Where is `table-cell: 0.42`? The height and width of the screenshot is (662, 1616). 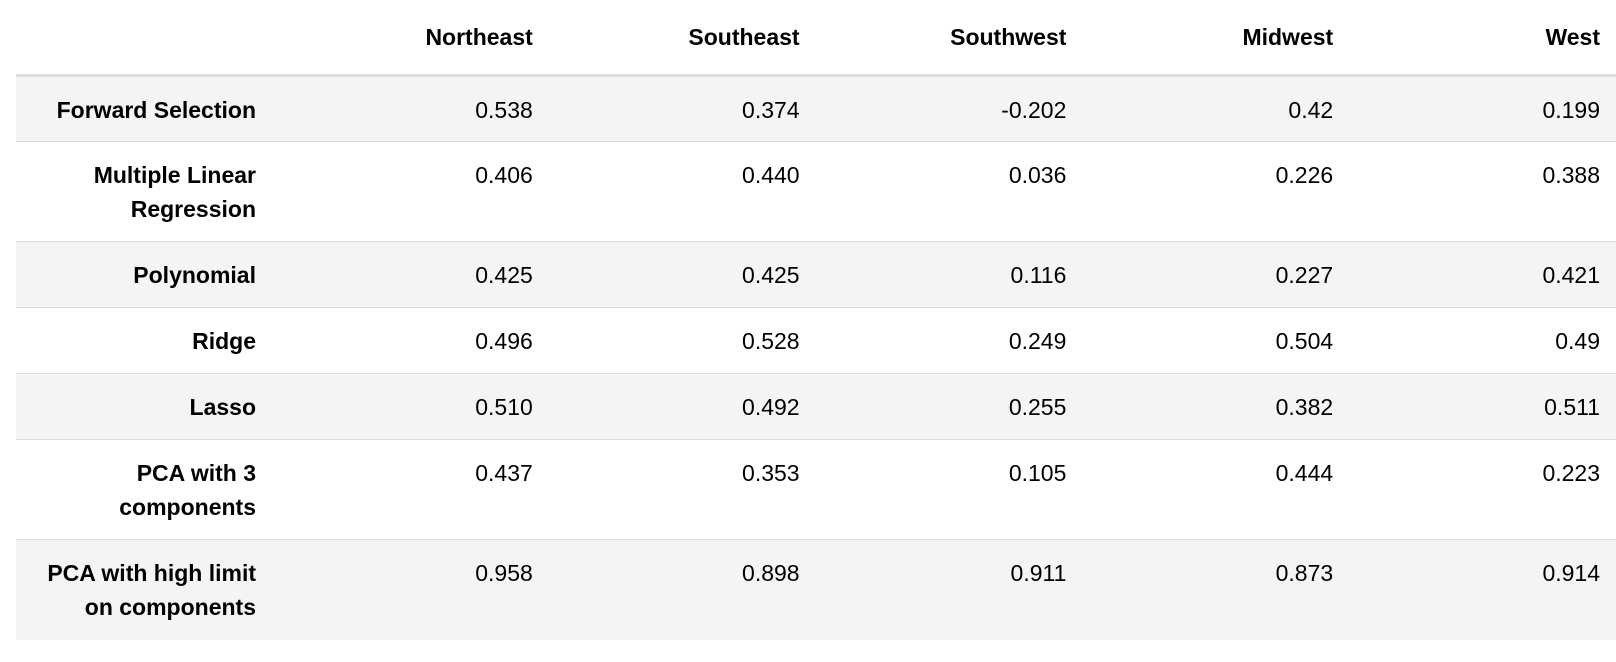
table-cell: 0.42 is located at coordinates (1311, 110).